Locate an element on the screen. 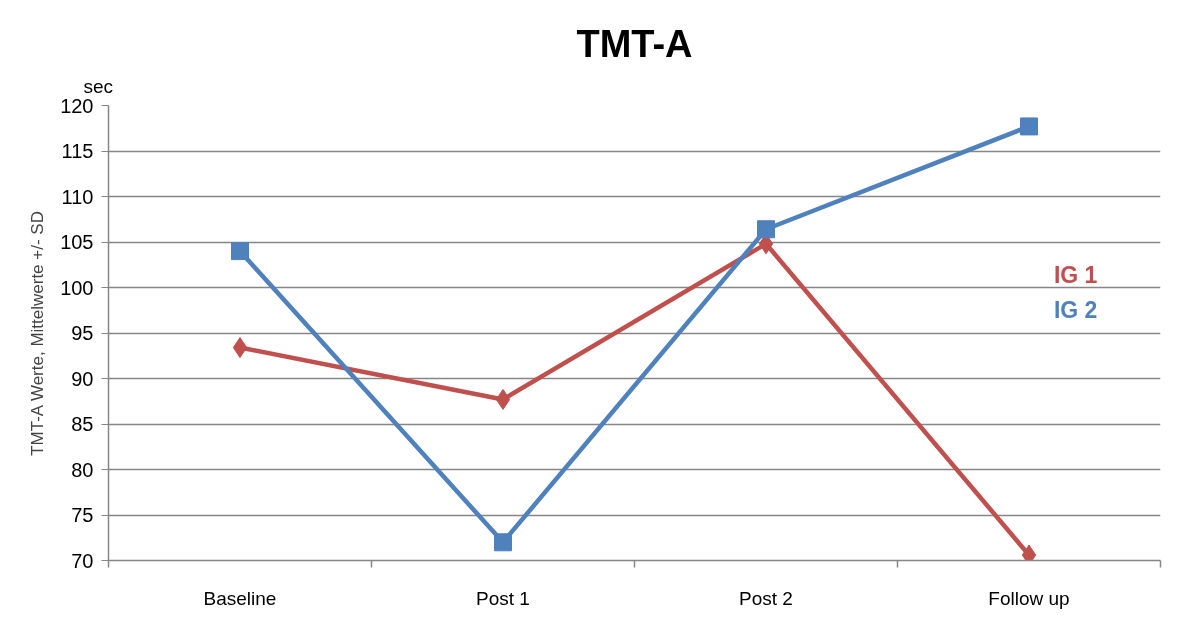 The height and width of the screenshot is (630, 1192). y-tick-label: 90 is located at coordinates (82, 378).